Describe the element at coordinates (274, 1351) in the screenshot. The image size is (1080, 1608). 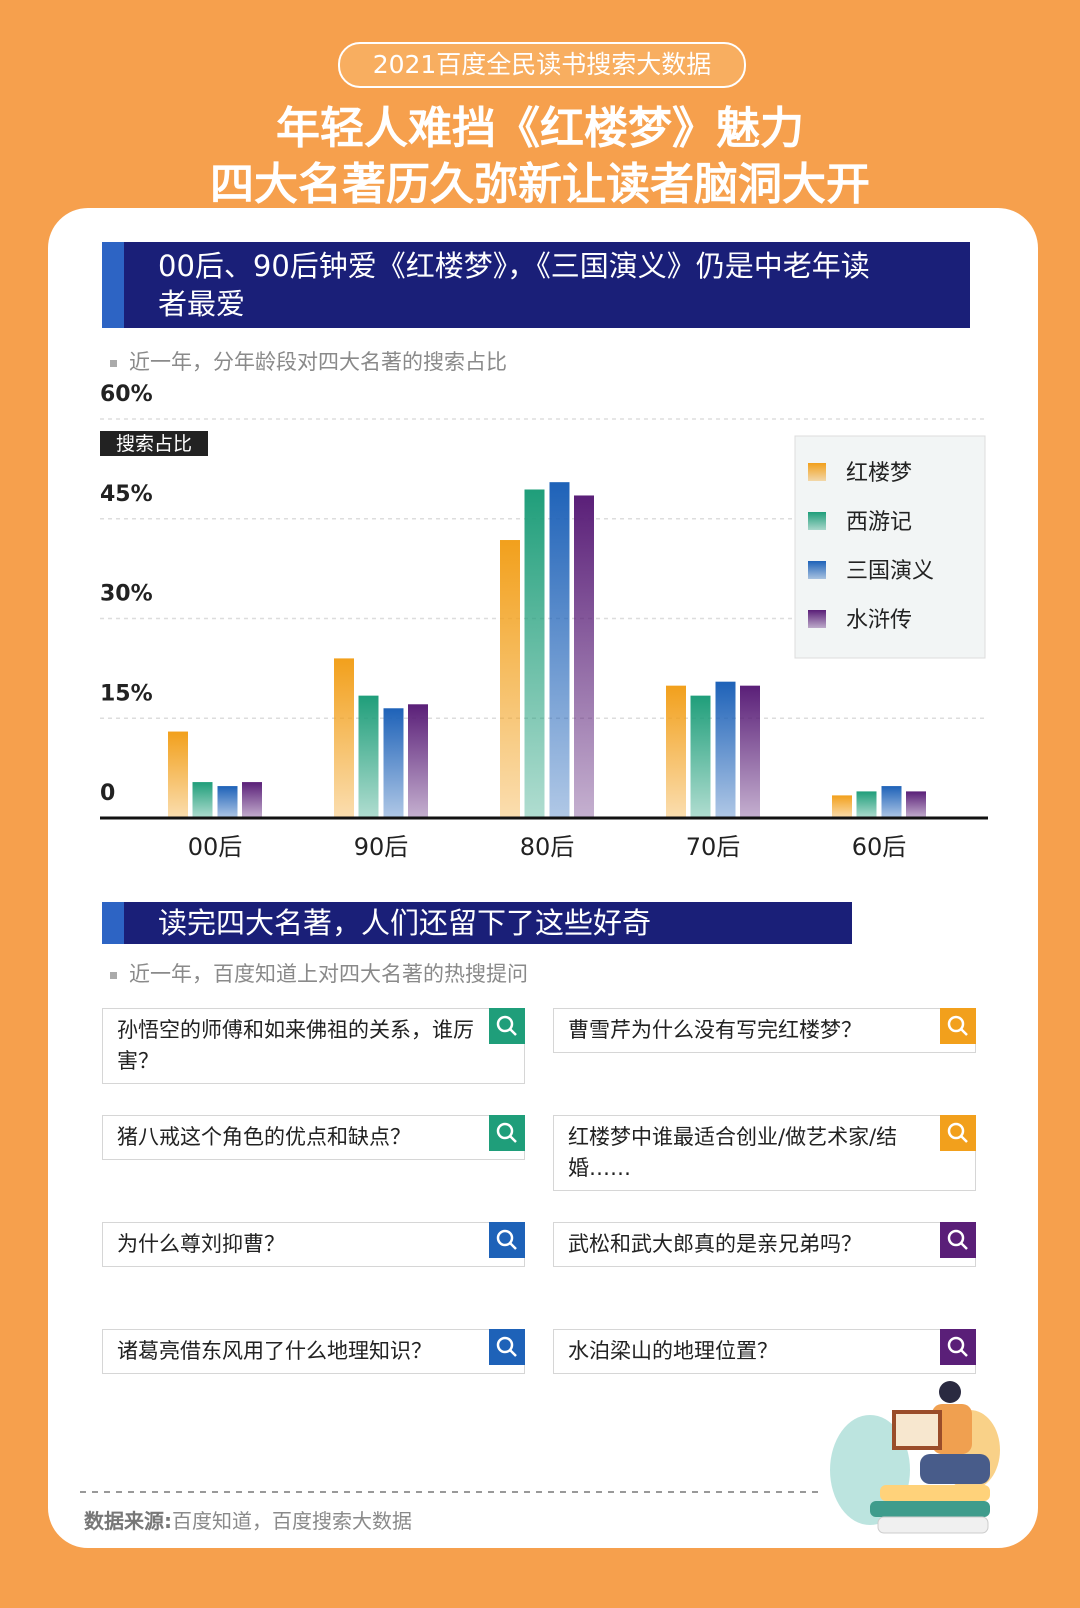
I see `question-text: 诸葛亮借东风用了什么地理知识？` at that location.